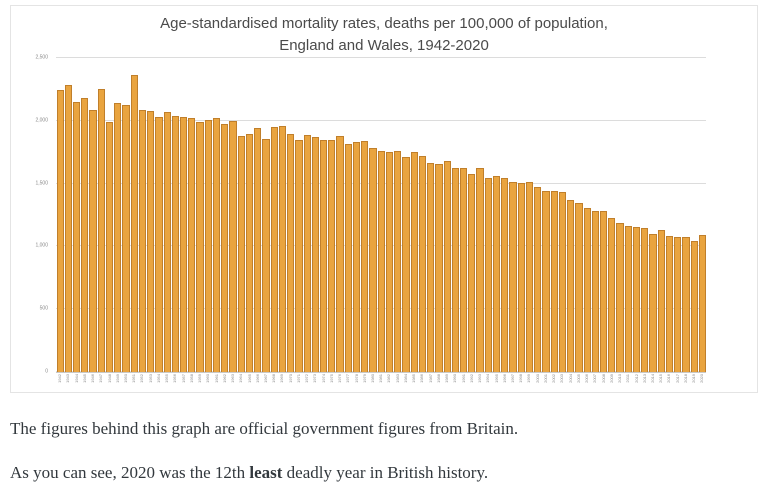 This screenshot has height=496, width=768. Describe the element at coordinates (60, 230) in the screenshot. I see `bar-1942` at that location.